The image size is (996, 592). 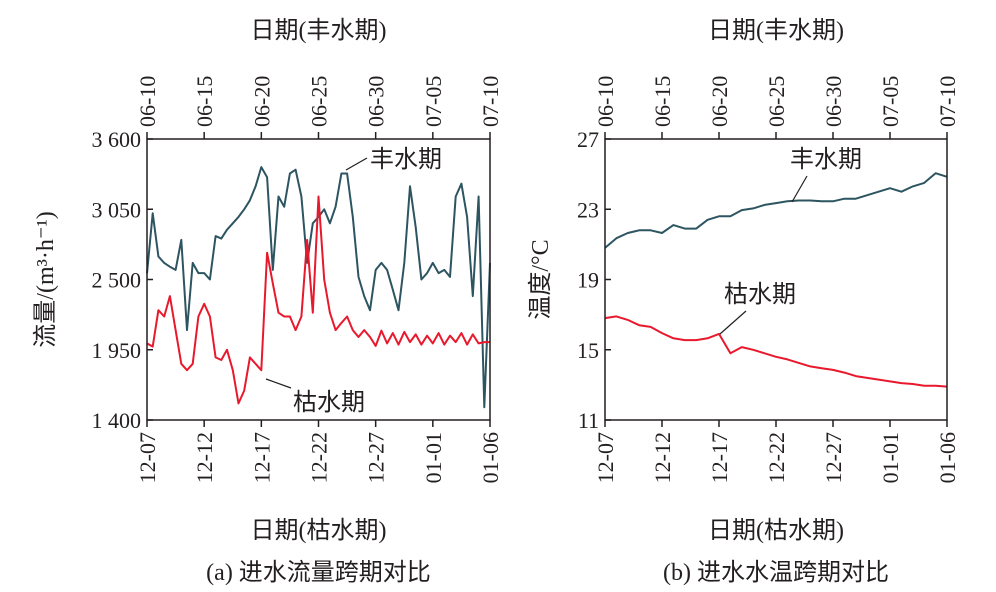 I want to click on y-axis-title: 流量/(m³·h⁻¹), so click(x=45, y=279).